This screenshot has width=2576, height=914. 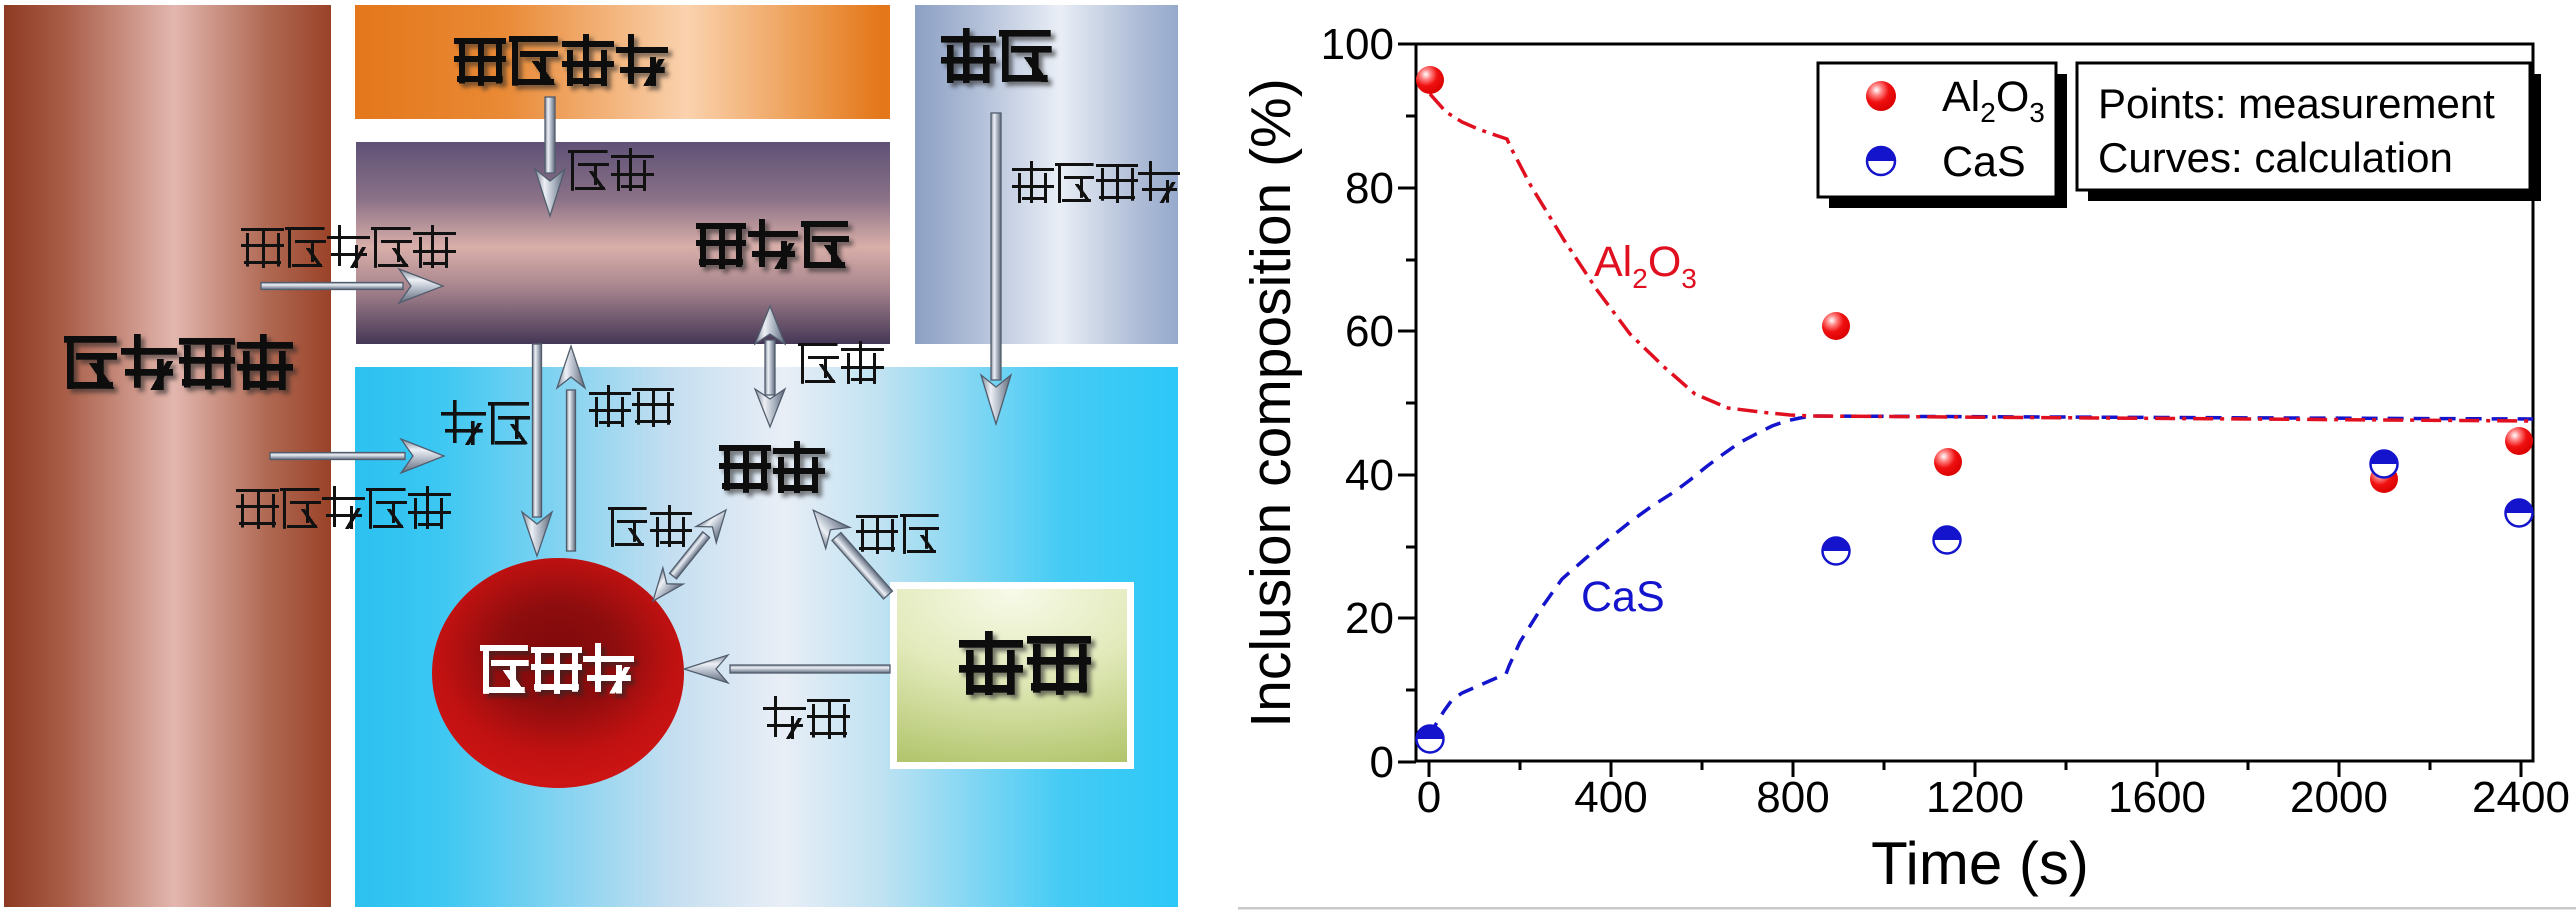 I want to click on svg-text: Inclusion composition (%), so click(x=1271, y=402).